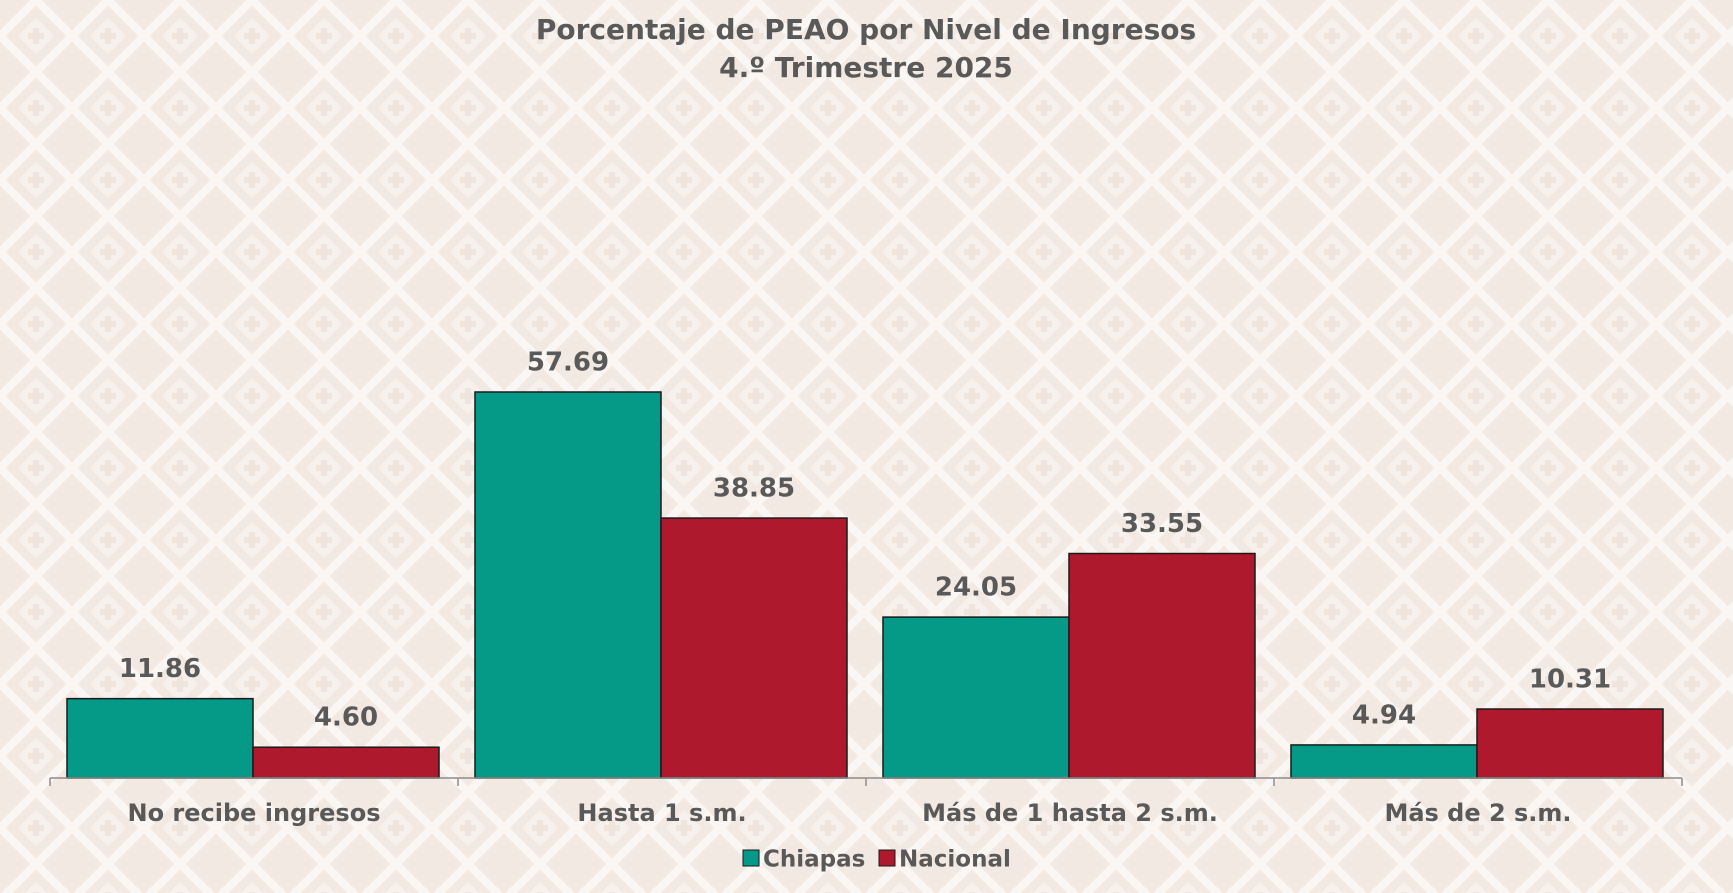 This screenshot has width=1733, height=893. Describe the element at coordinates (955, 860) in the screenshot. I see `legend-label: Nacional` at that location.